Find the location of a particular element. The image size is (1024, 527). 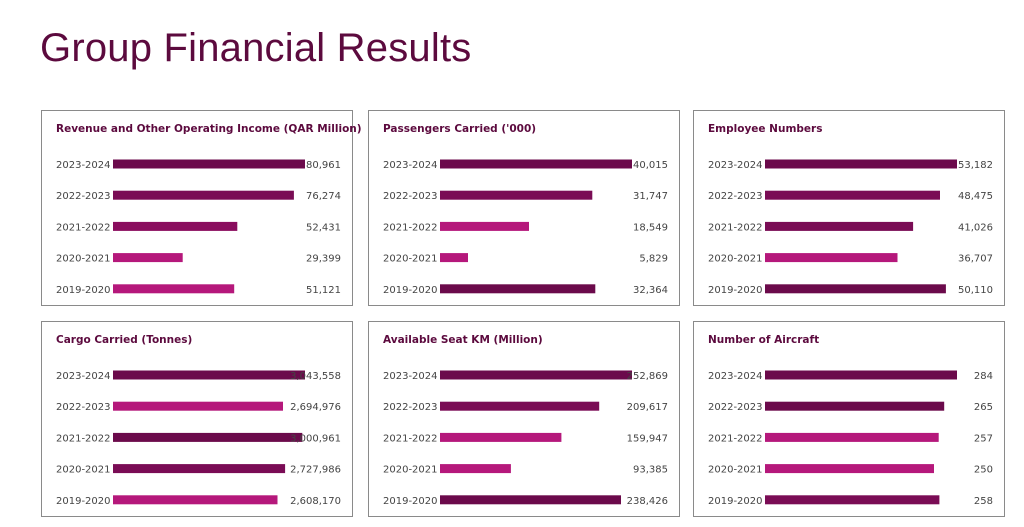

value-label: 2,608,170 is located at coordinates (315, 501).